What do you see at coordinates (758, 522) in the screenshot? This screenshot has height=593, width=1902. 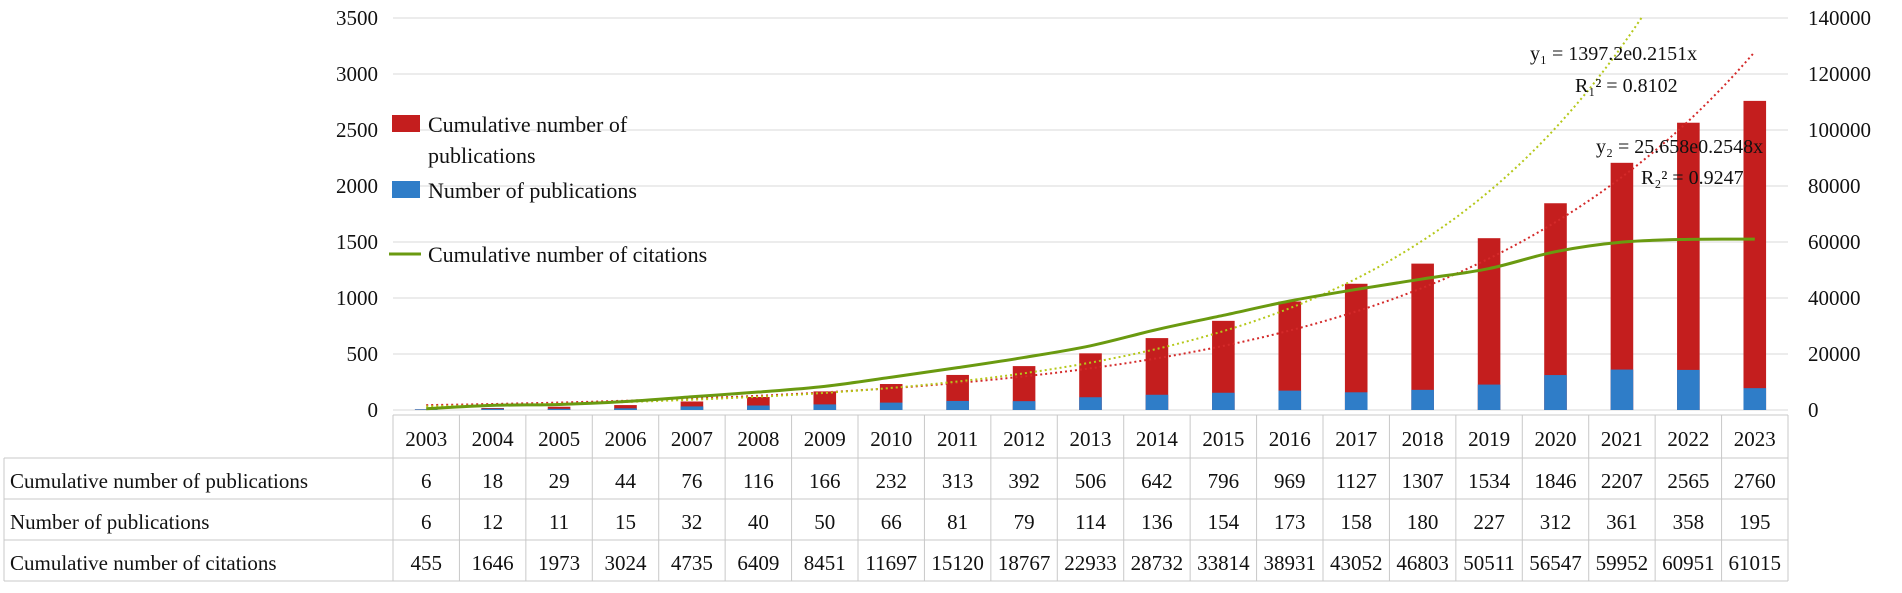 I see `table-cell: 40` at bounding box center [758, 522].